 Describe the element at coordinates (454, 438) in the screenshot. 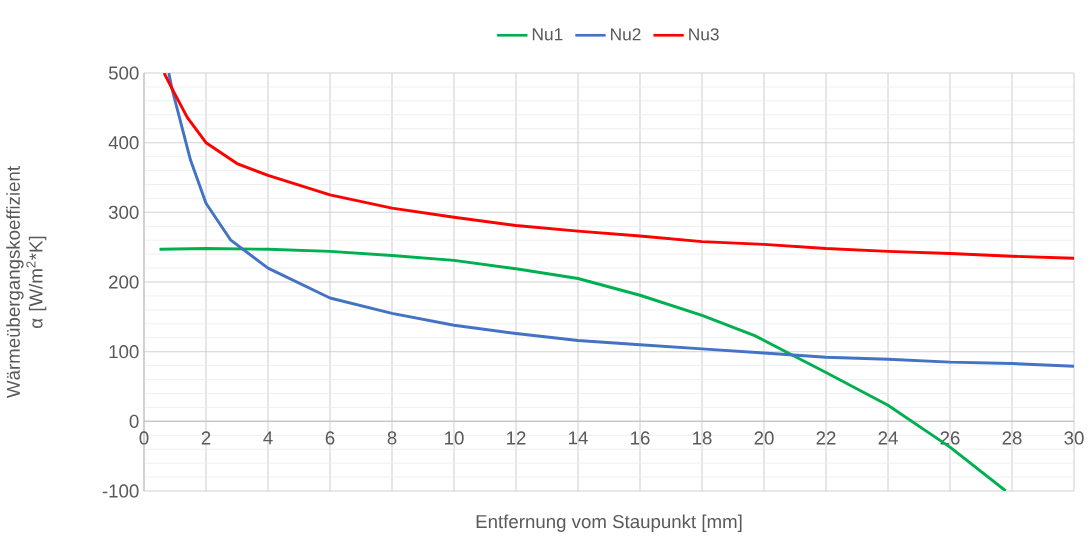

I see `x-tick-label: 10` at that location.